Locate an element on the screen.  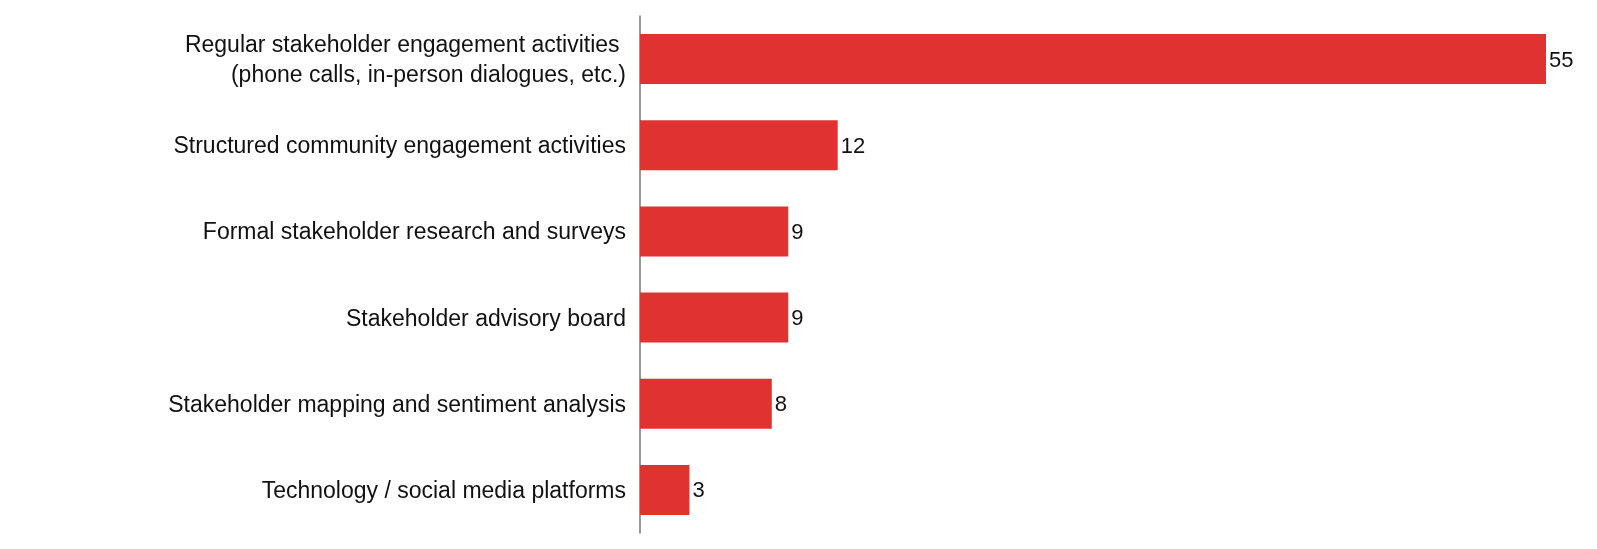
y-tick-label: Formal stakeholder research and surveys is located at coordinates (414, 231).